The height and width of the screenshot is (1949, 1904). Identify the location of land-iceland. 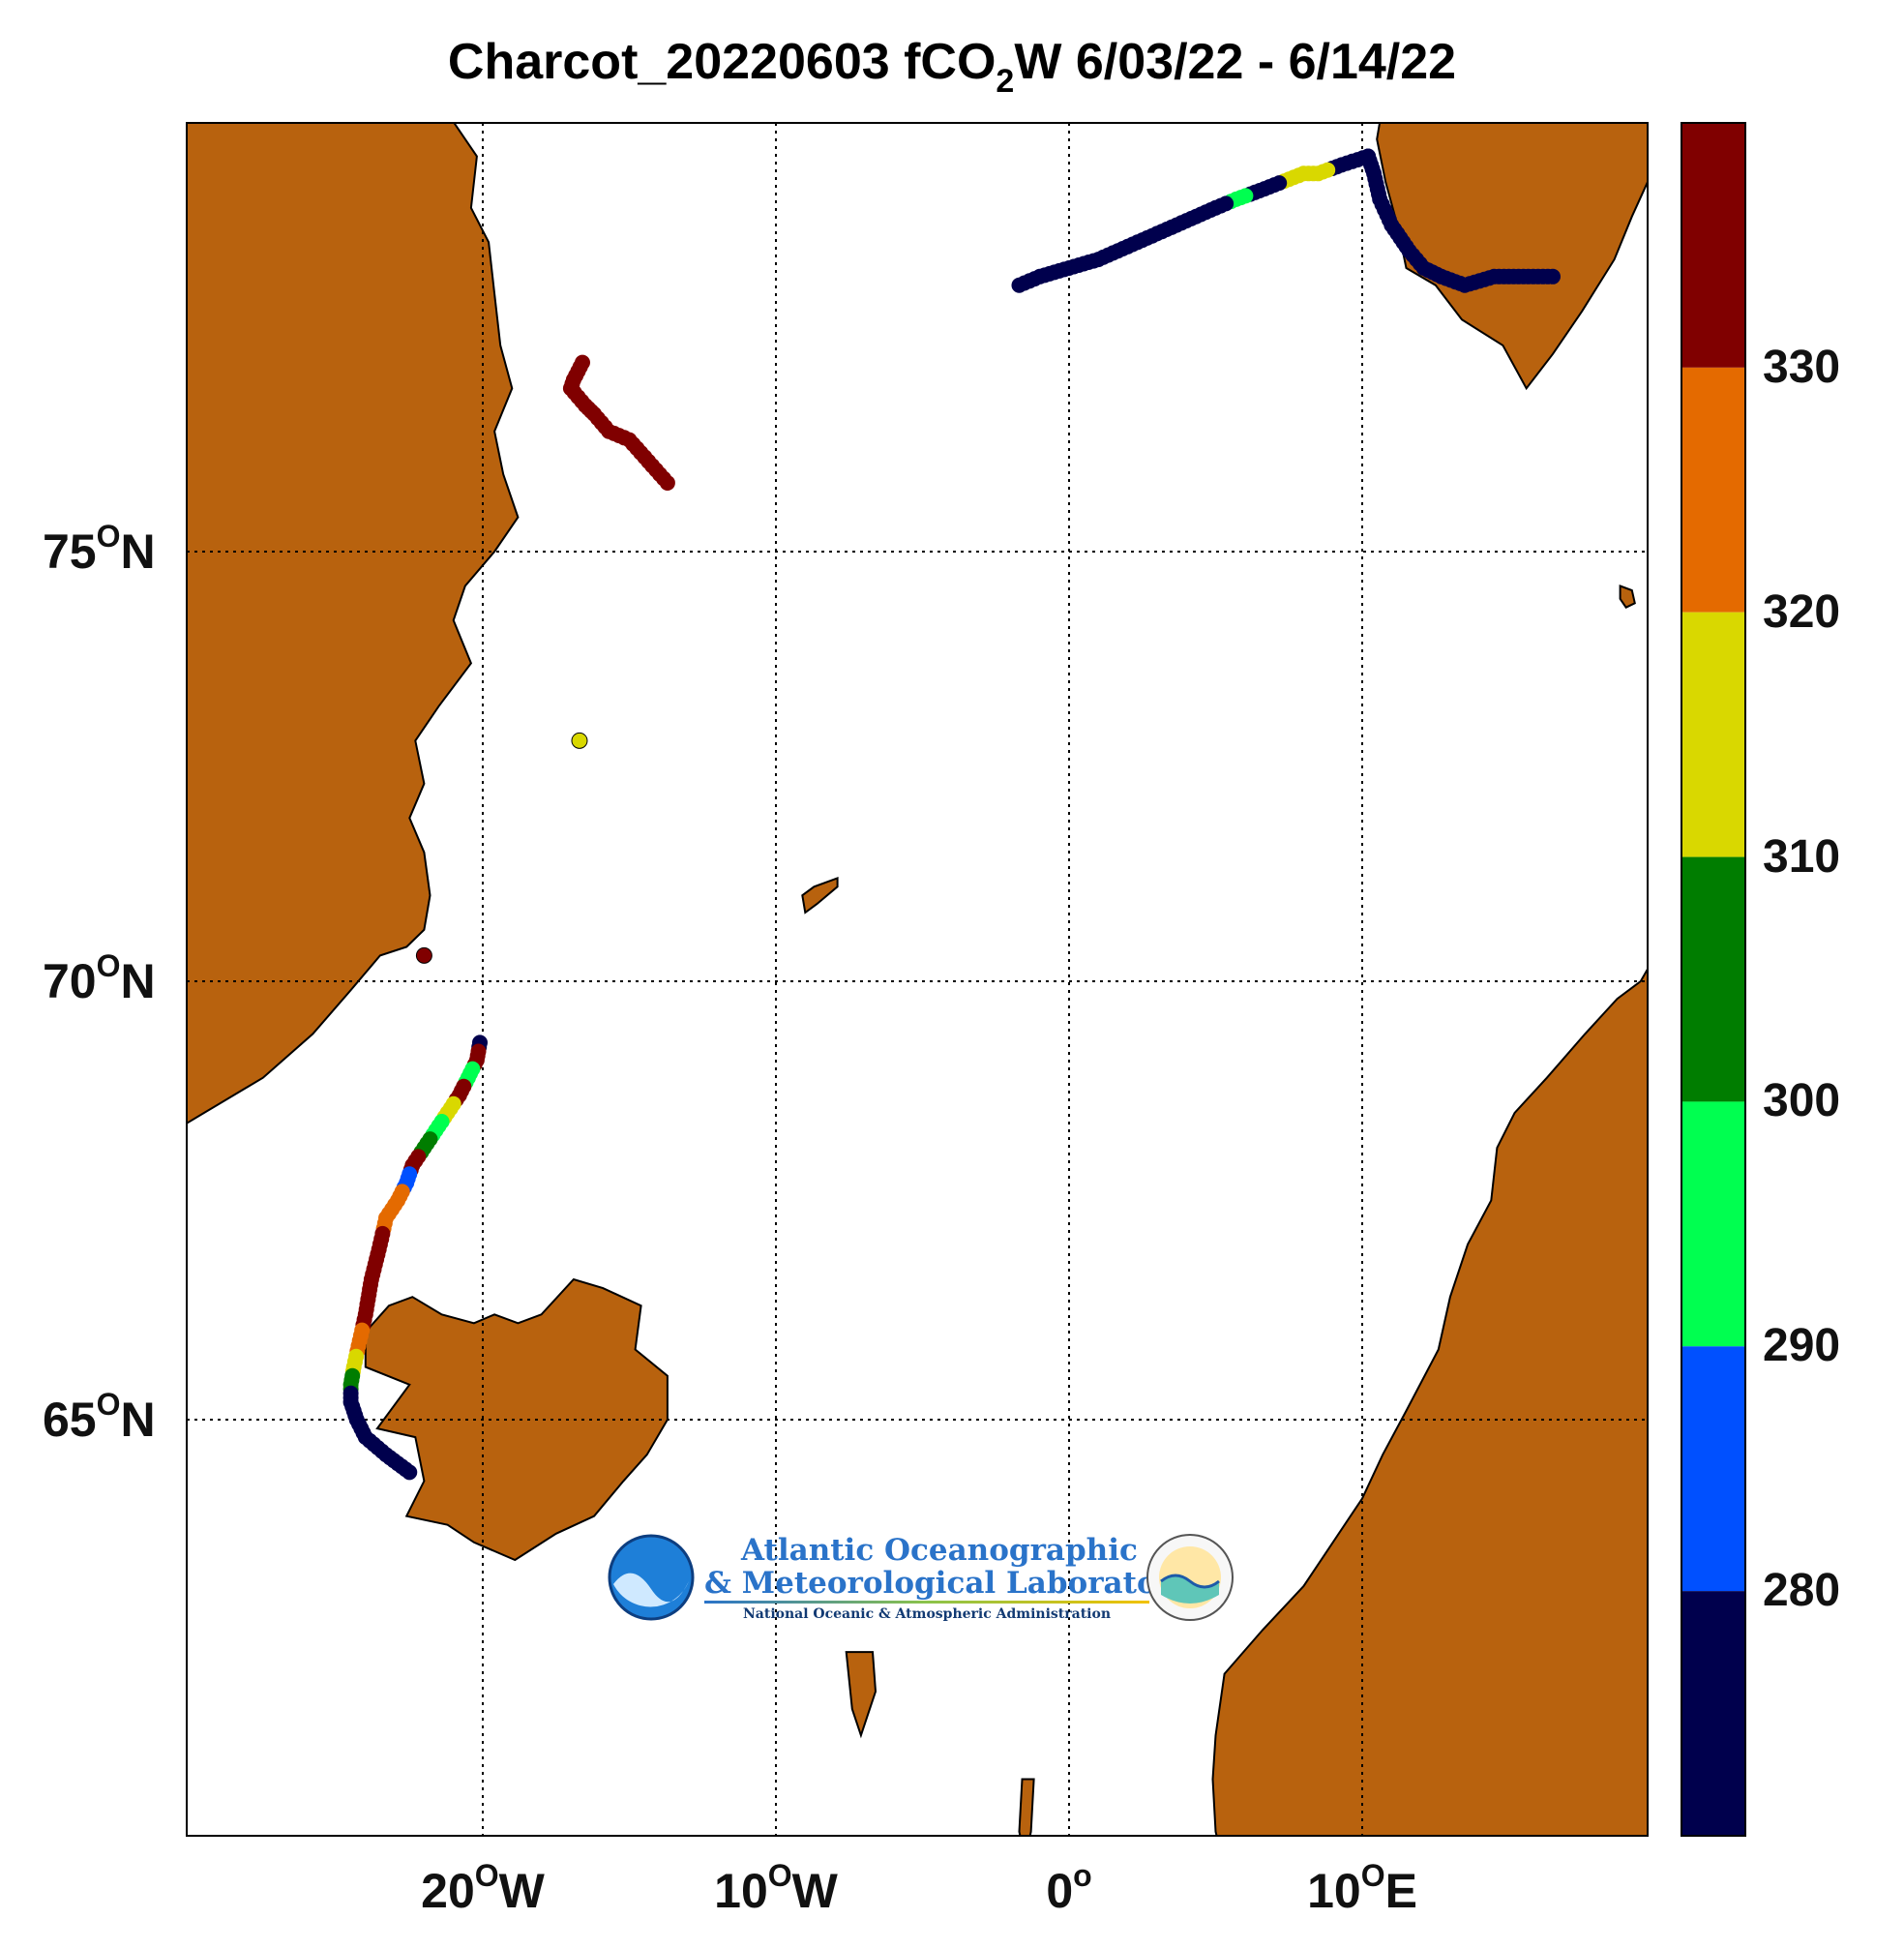
(517, 1419).